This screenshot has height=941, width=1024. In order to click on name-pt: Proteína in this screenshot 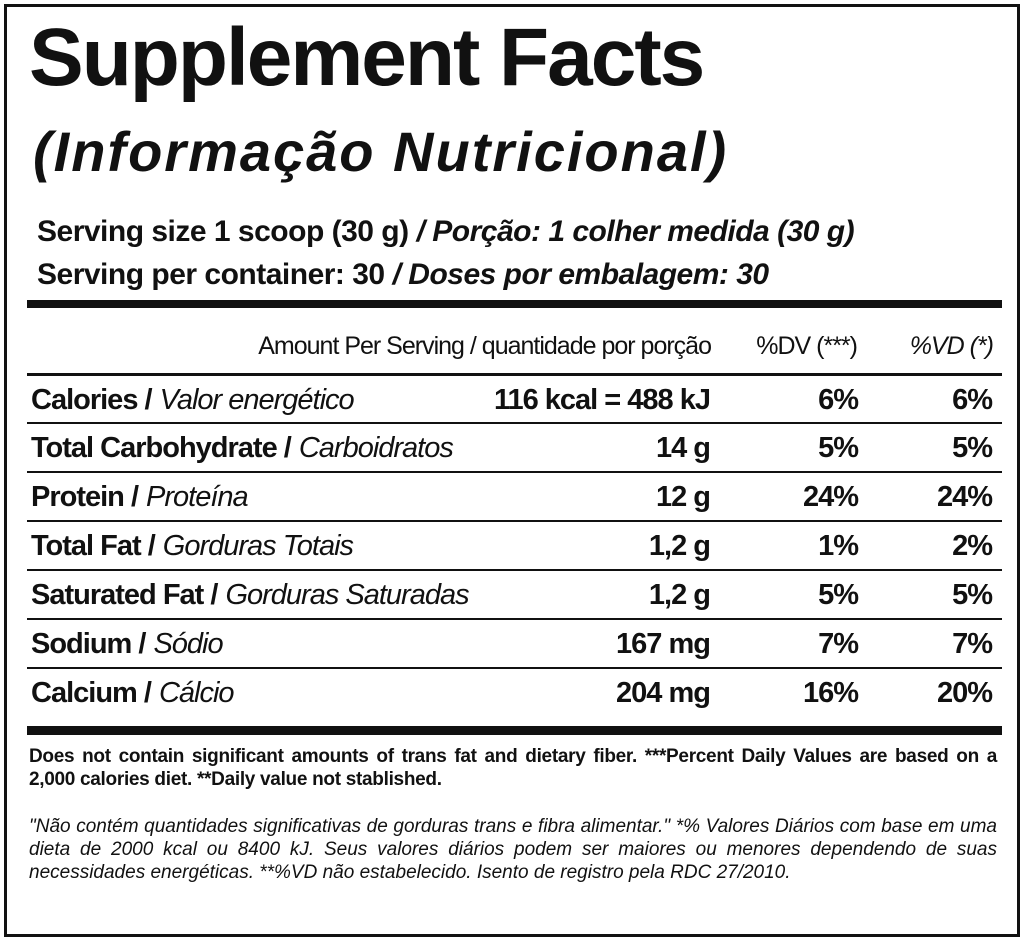, I will do `click(197, 497)`.